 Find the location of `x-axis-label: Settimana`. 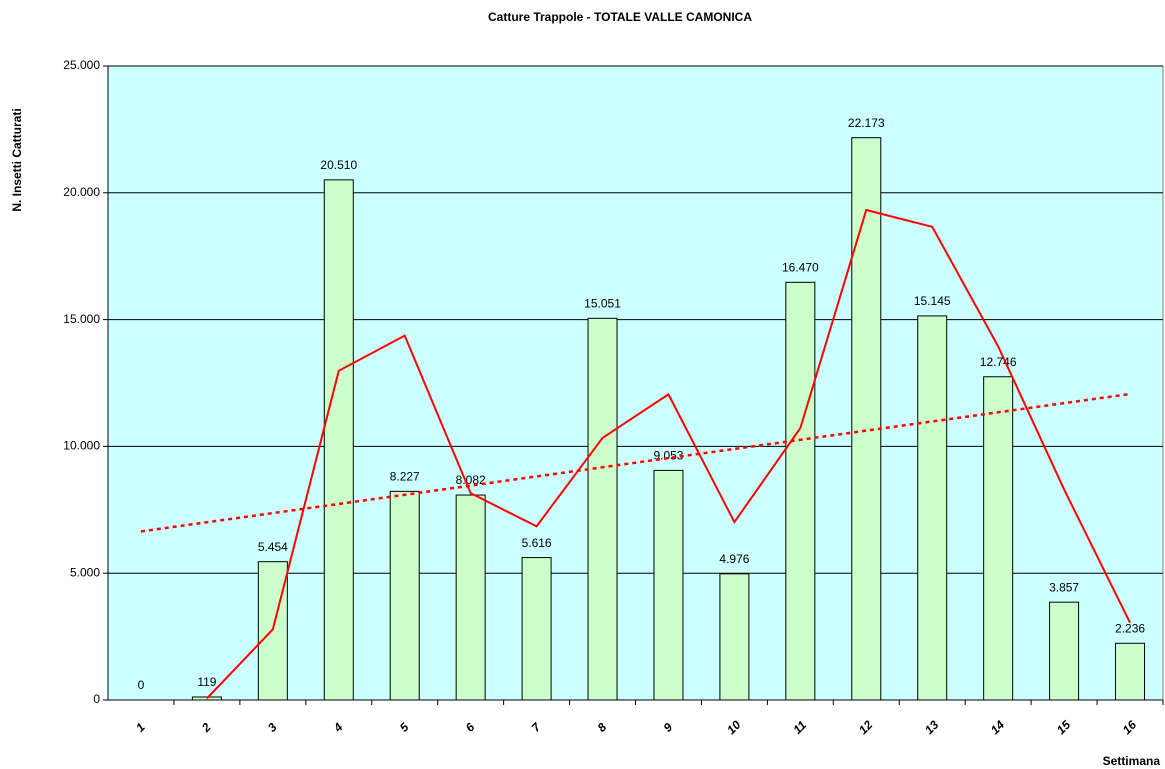

x-axis-label: Settimana is located at coordinates (1132, 761).